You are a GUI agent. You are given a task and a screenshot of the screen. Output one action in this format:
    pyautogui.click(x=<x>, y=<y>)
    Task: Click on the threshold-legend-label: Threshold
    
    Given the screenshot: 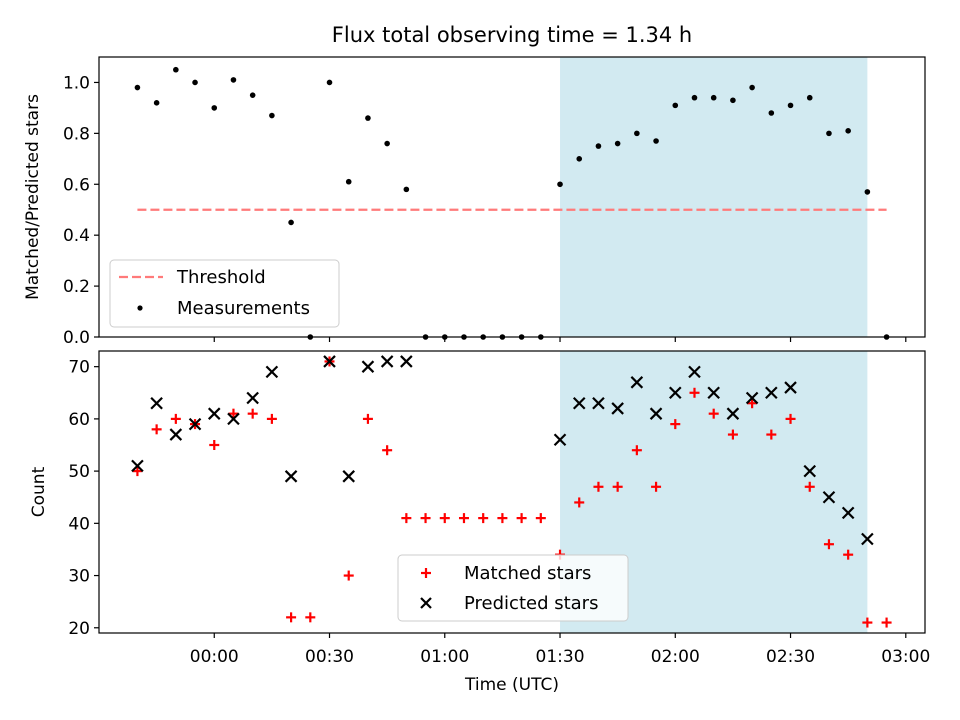 What is the action you would take?
    pyautogui.click(x=221, y=277)
    